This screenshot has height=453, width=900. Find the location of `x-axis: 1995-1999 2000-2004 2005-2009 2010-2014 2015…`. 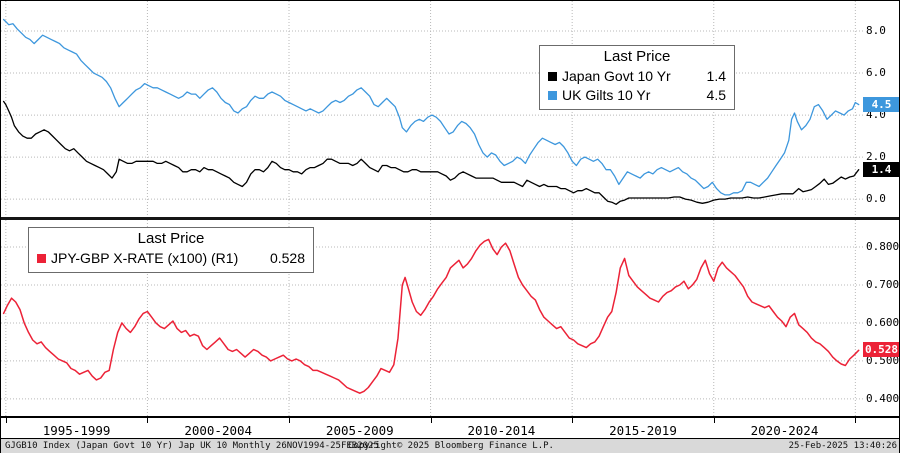

x-axis: 1995-1999 2000-2004 2005-2009 2010-2014 2015… is located at coordinates (450, 427).